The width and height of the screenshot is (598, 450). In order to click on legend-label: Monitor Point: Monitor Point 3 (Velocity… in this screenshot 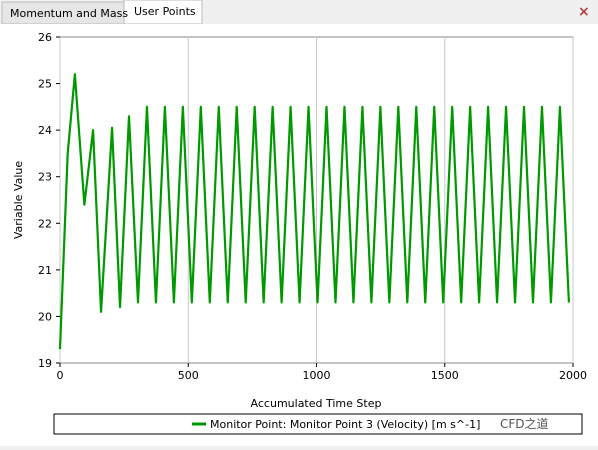, I will do `click(345, 424)`.